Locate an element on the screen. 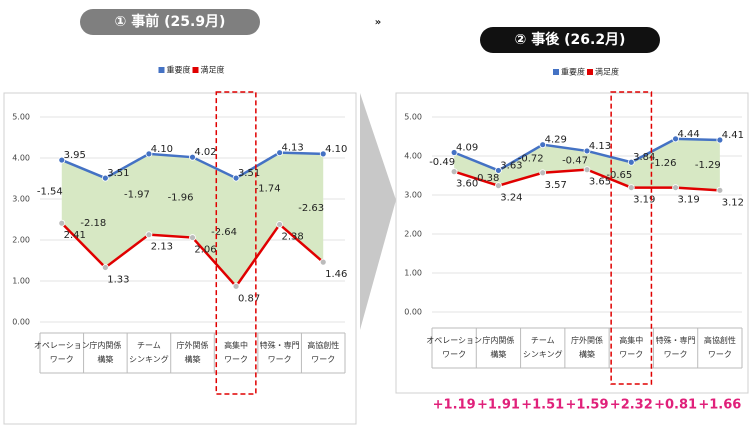 Image resolution: width=753 pixels, height=425 pixels. change-label: +1.51 is located at coordinates (542, 405).